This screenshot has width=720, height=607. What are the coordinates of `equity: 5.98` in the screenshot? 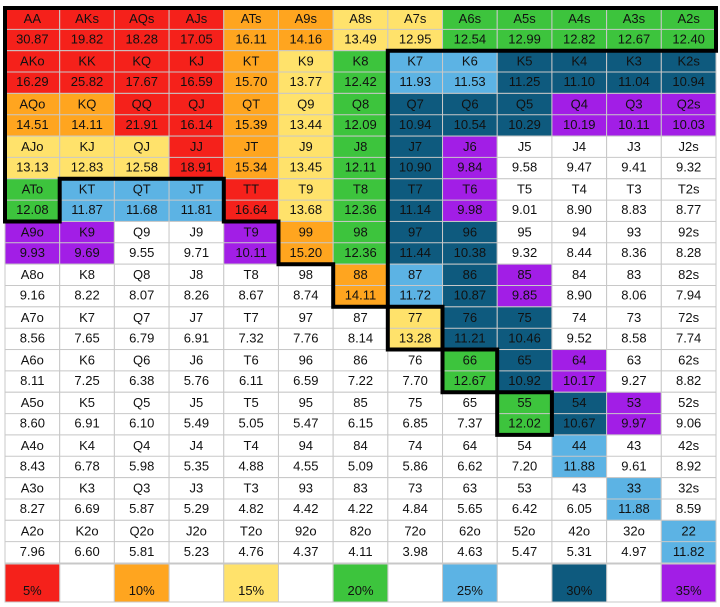 It's located at (141, 465).